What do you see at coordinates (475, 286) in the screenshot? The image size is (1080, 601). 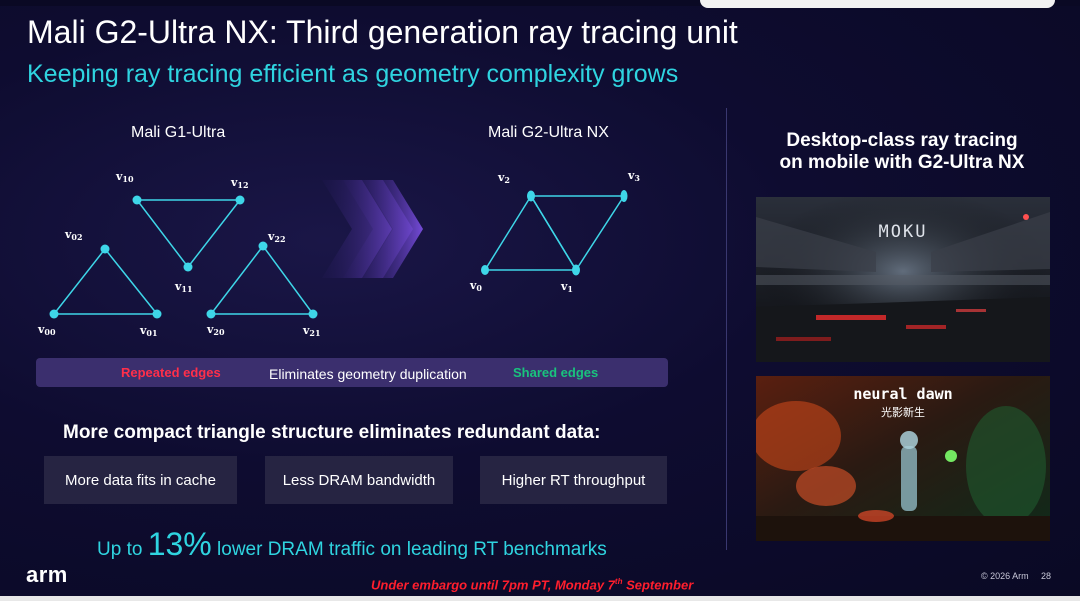 I see `g2-vertex-label-v0: v0` at bounding box center [475, 286].